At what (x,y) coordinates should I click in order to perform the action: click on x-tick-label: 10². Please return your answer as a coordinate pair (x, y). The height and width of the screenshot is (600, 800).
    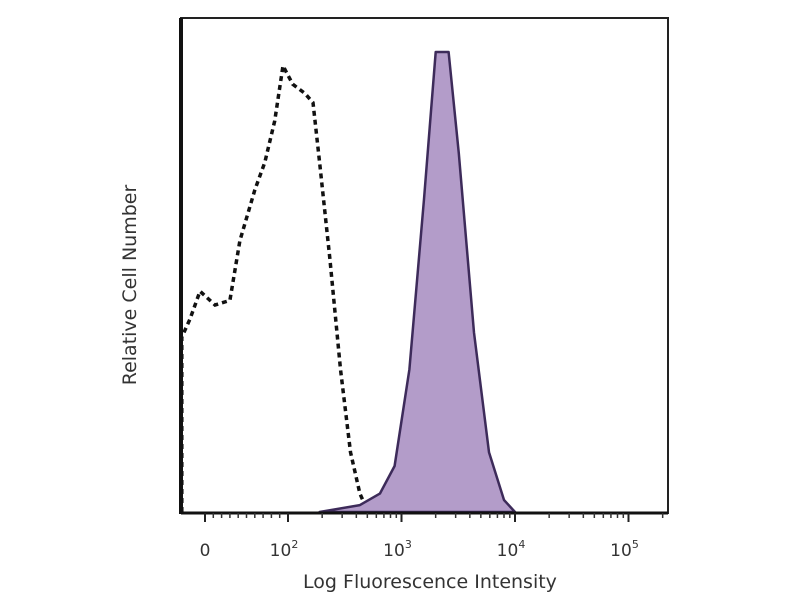
    Looking at the image, I should click on (284, 549).